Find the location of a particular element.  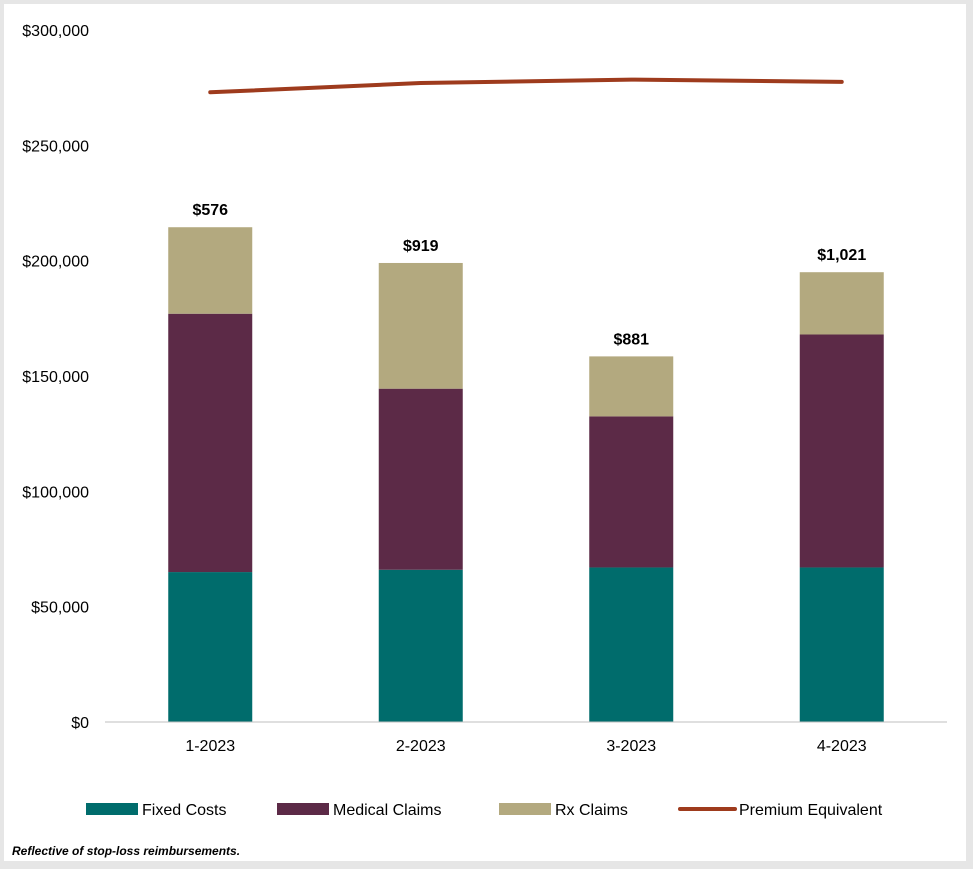

bar-total-label: $1,021 is located at coordinates (841, 255).